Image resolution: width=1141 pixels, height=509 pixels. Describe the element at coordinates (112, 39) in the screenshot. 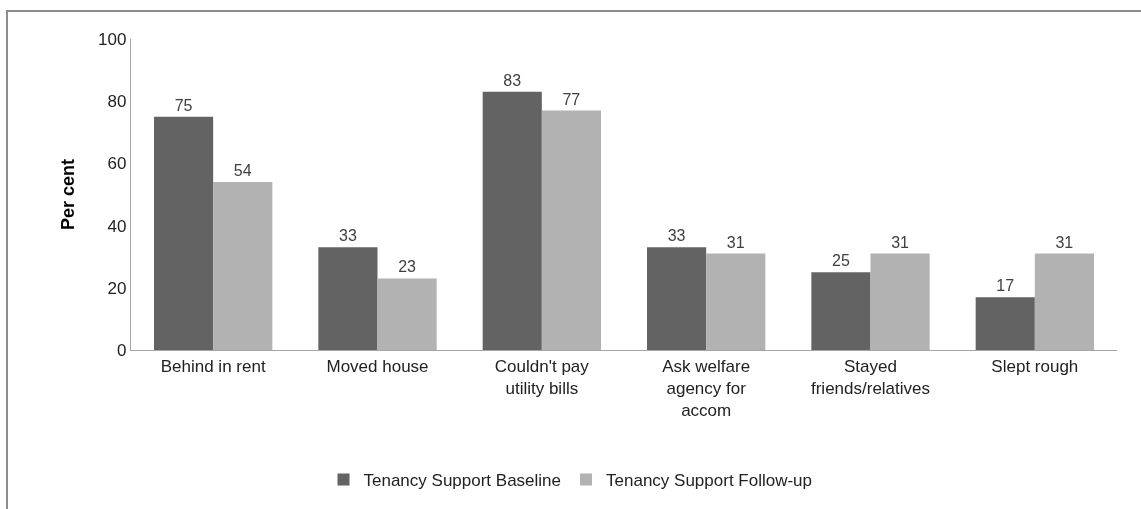

I see `y-tick-label: 100` at that location.